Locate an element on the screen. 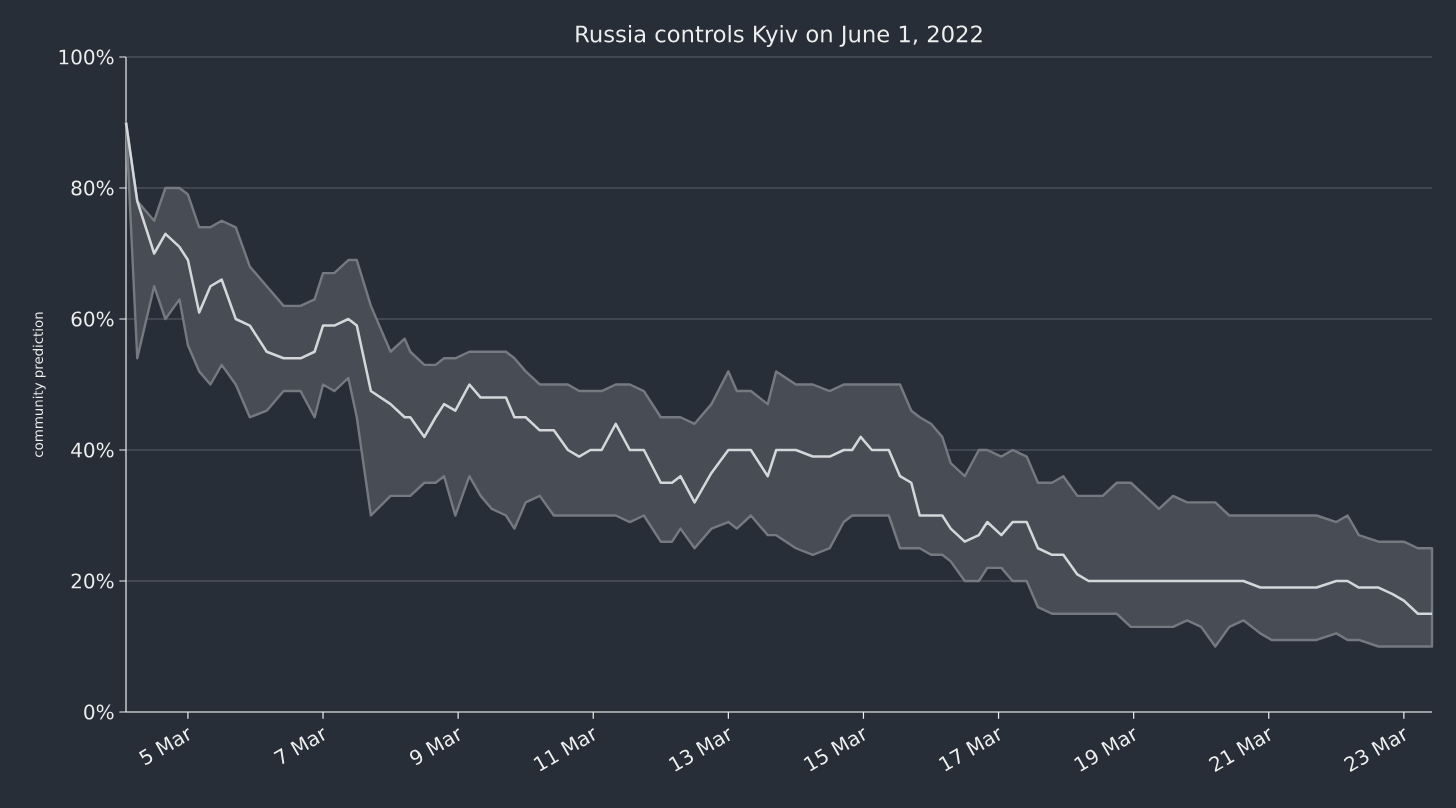 The width and height of the screenshot is (1456, 808). x-tick-label: 17 Mar is located at coordinates (969, 750).